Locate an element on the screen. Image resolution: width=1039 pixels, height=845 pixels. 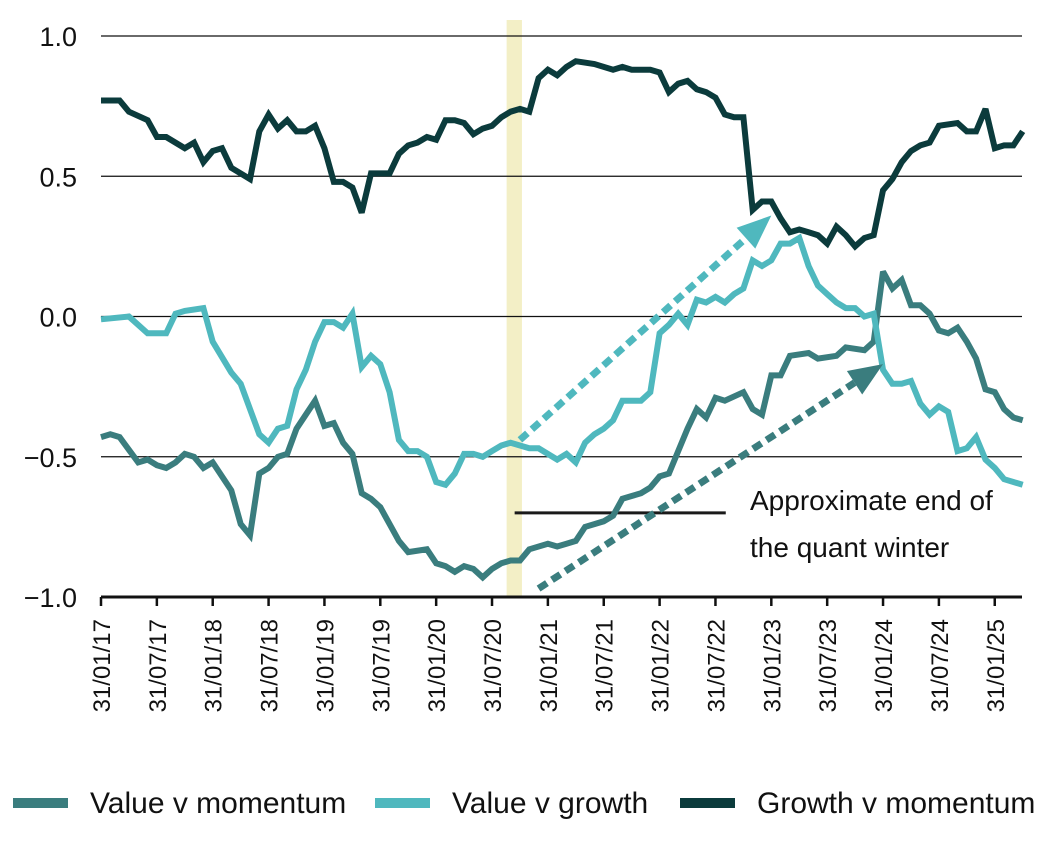
dashed-trend-arrow-line is located at coordinates (633, 339).